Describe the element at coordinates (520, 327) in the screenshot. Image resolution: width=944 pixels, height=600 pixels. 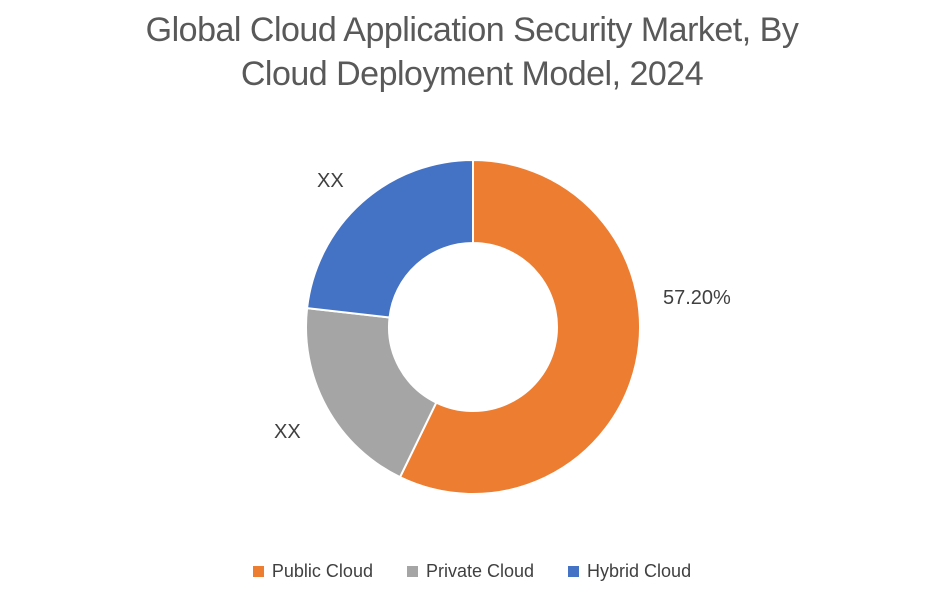
I see `slice-public-cloud` at that location.